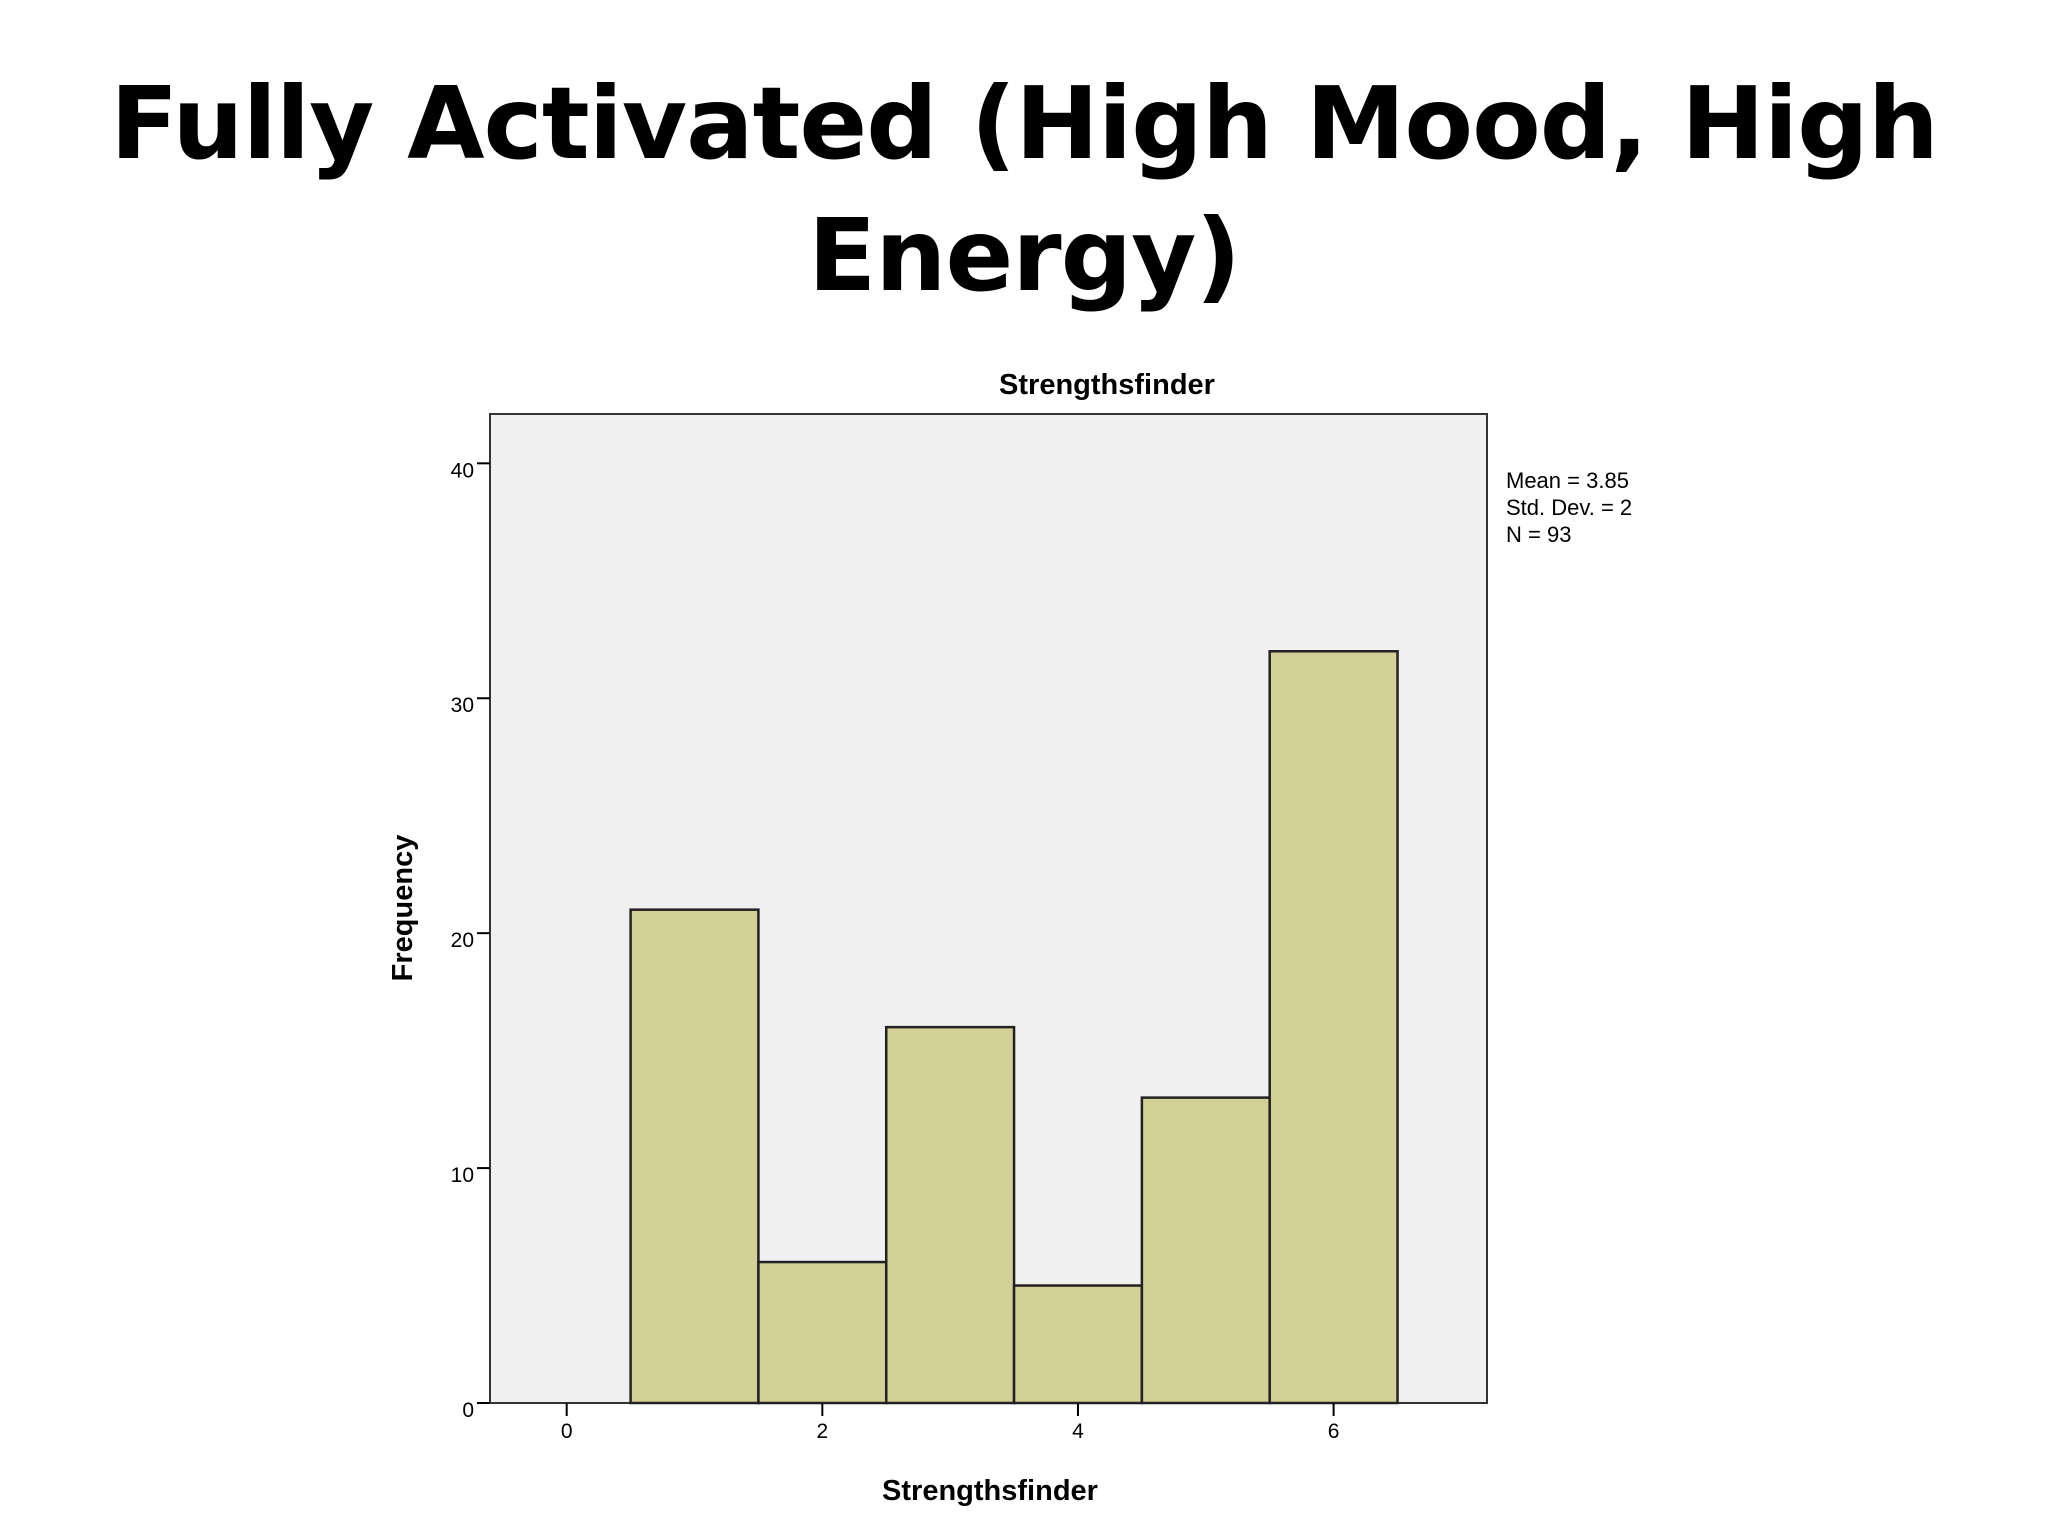 Image resolution: width=2048 pixels, height=1536 pixels. I want to click on y-axis-title: Frequency, so click(403, 908).